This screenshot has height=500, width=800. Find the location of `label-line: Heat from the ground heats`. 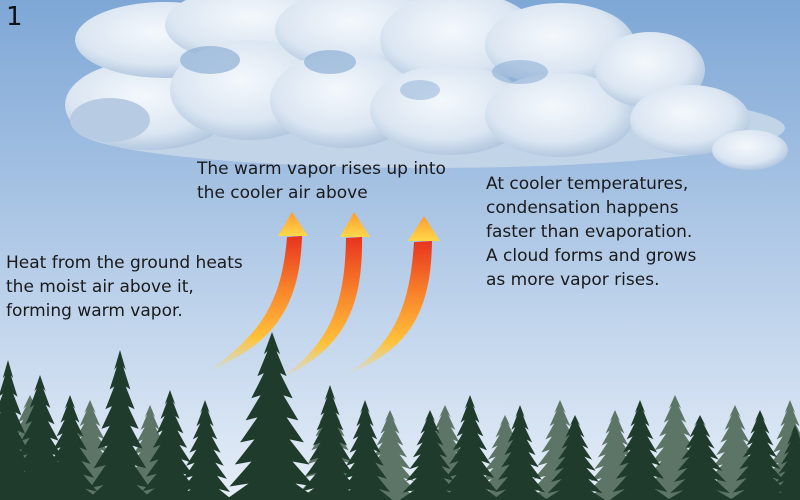

label-line: Heat from the ground heats is located at coordinates (124, 263).